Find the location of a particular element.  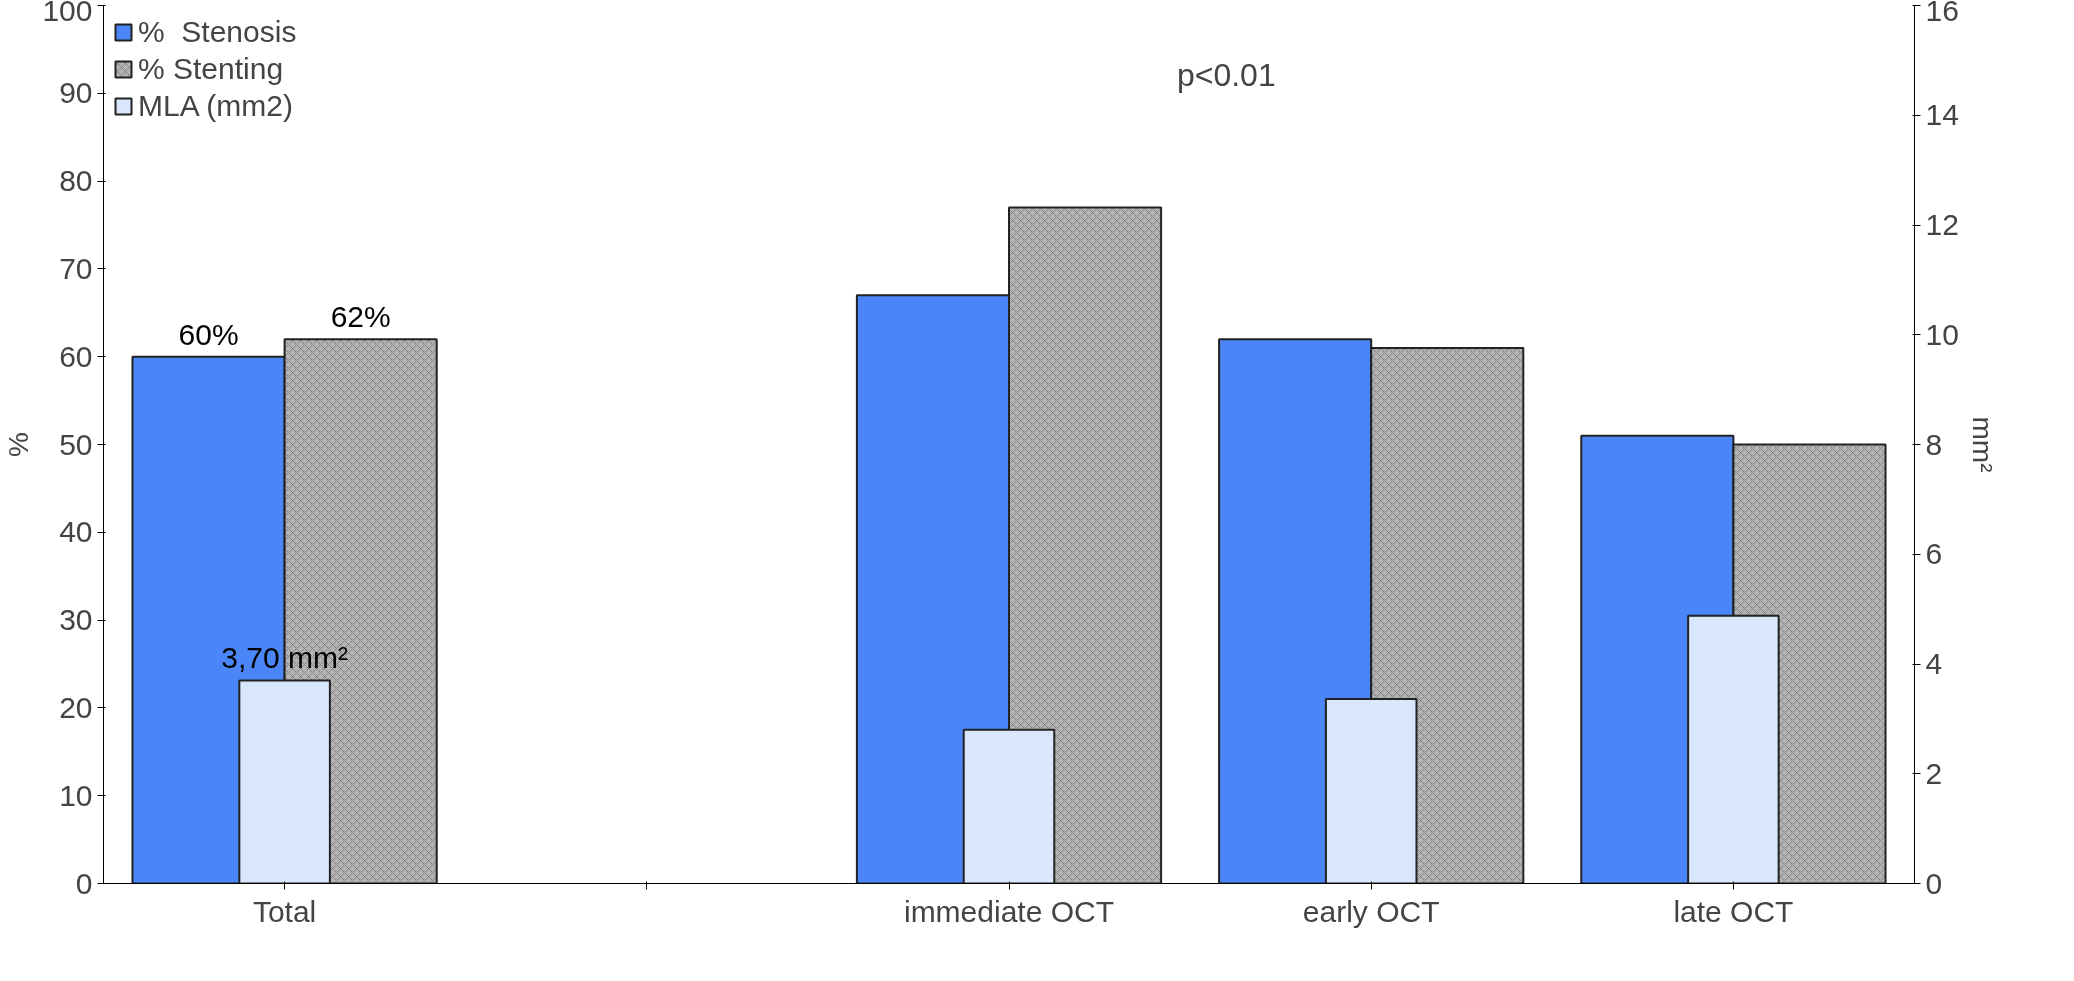

data-label: 60% is located at coordinates (208, 334).